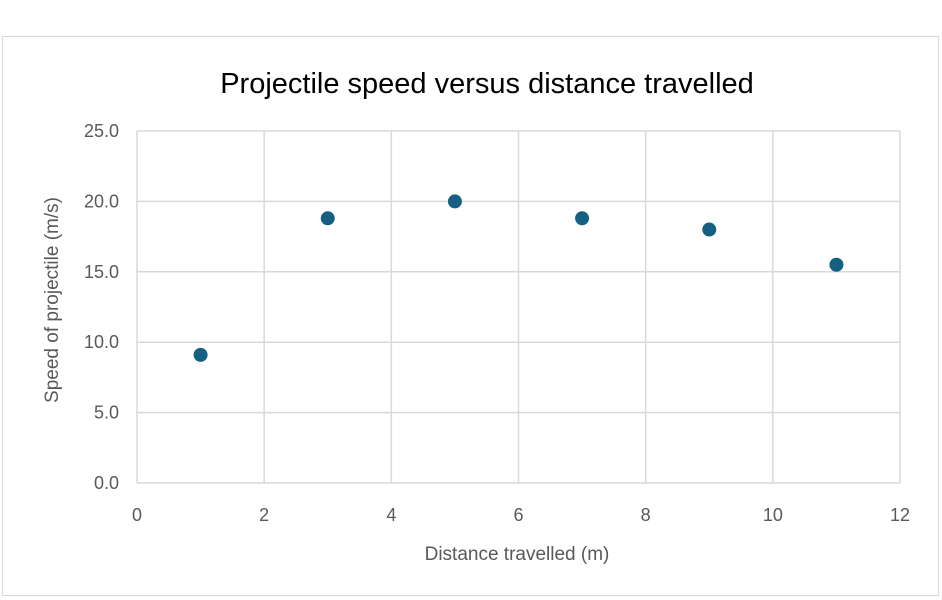 This screenshot has height=600, width=942. What do you see at coordinates (106, 413) in the screenshot?
I see `y-tick-label: 5.0` at bounding box center [106, 413].